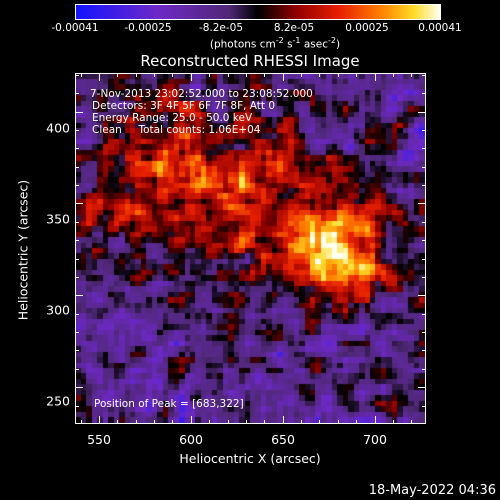 The width and height of the screenshot is (500, 500). Describe the element at coordinates (283, 439) in the screenshot. I see `x-tick-label: 650` at that location.